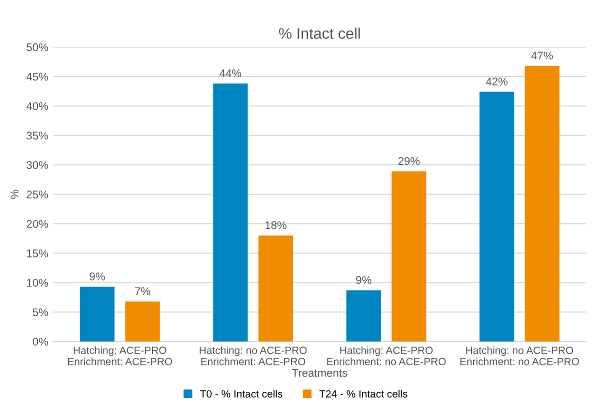  I want to click on data-label: 42%, so click(497, 82).